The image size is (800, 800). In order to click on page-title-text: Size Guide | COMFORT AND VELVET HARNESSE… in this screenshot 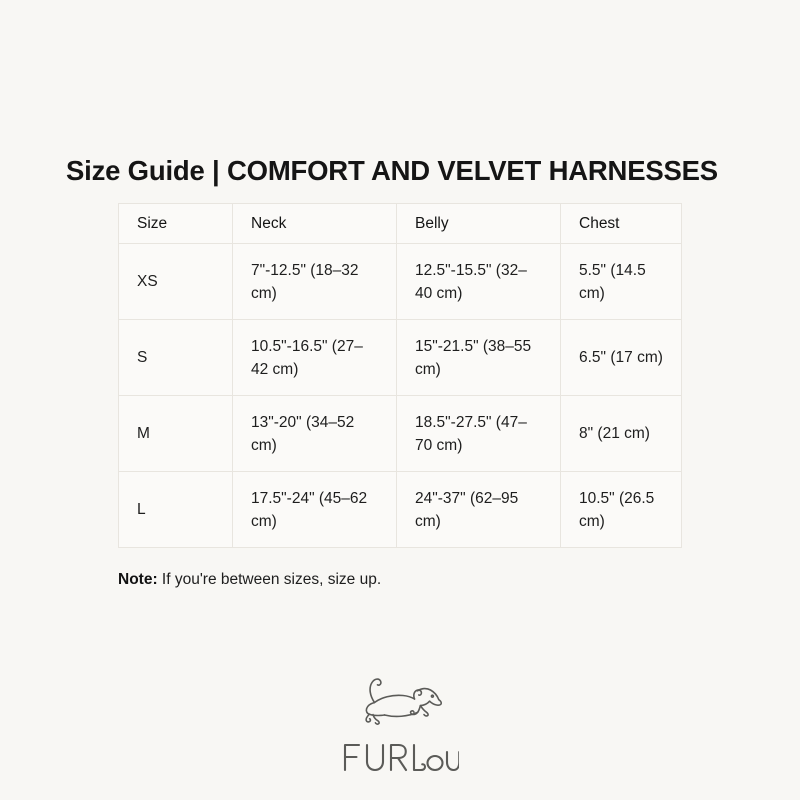, I will do `click(392, 170)`.